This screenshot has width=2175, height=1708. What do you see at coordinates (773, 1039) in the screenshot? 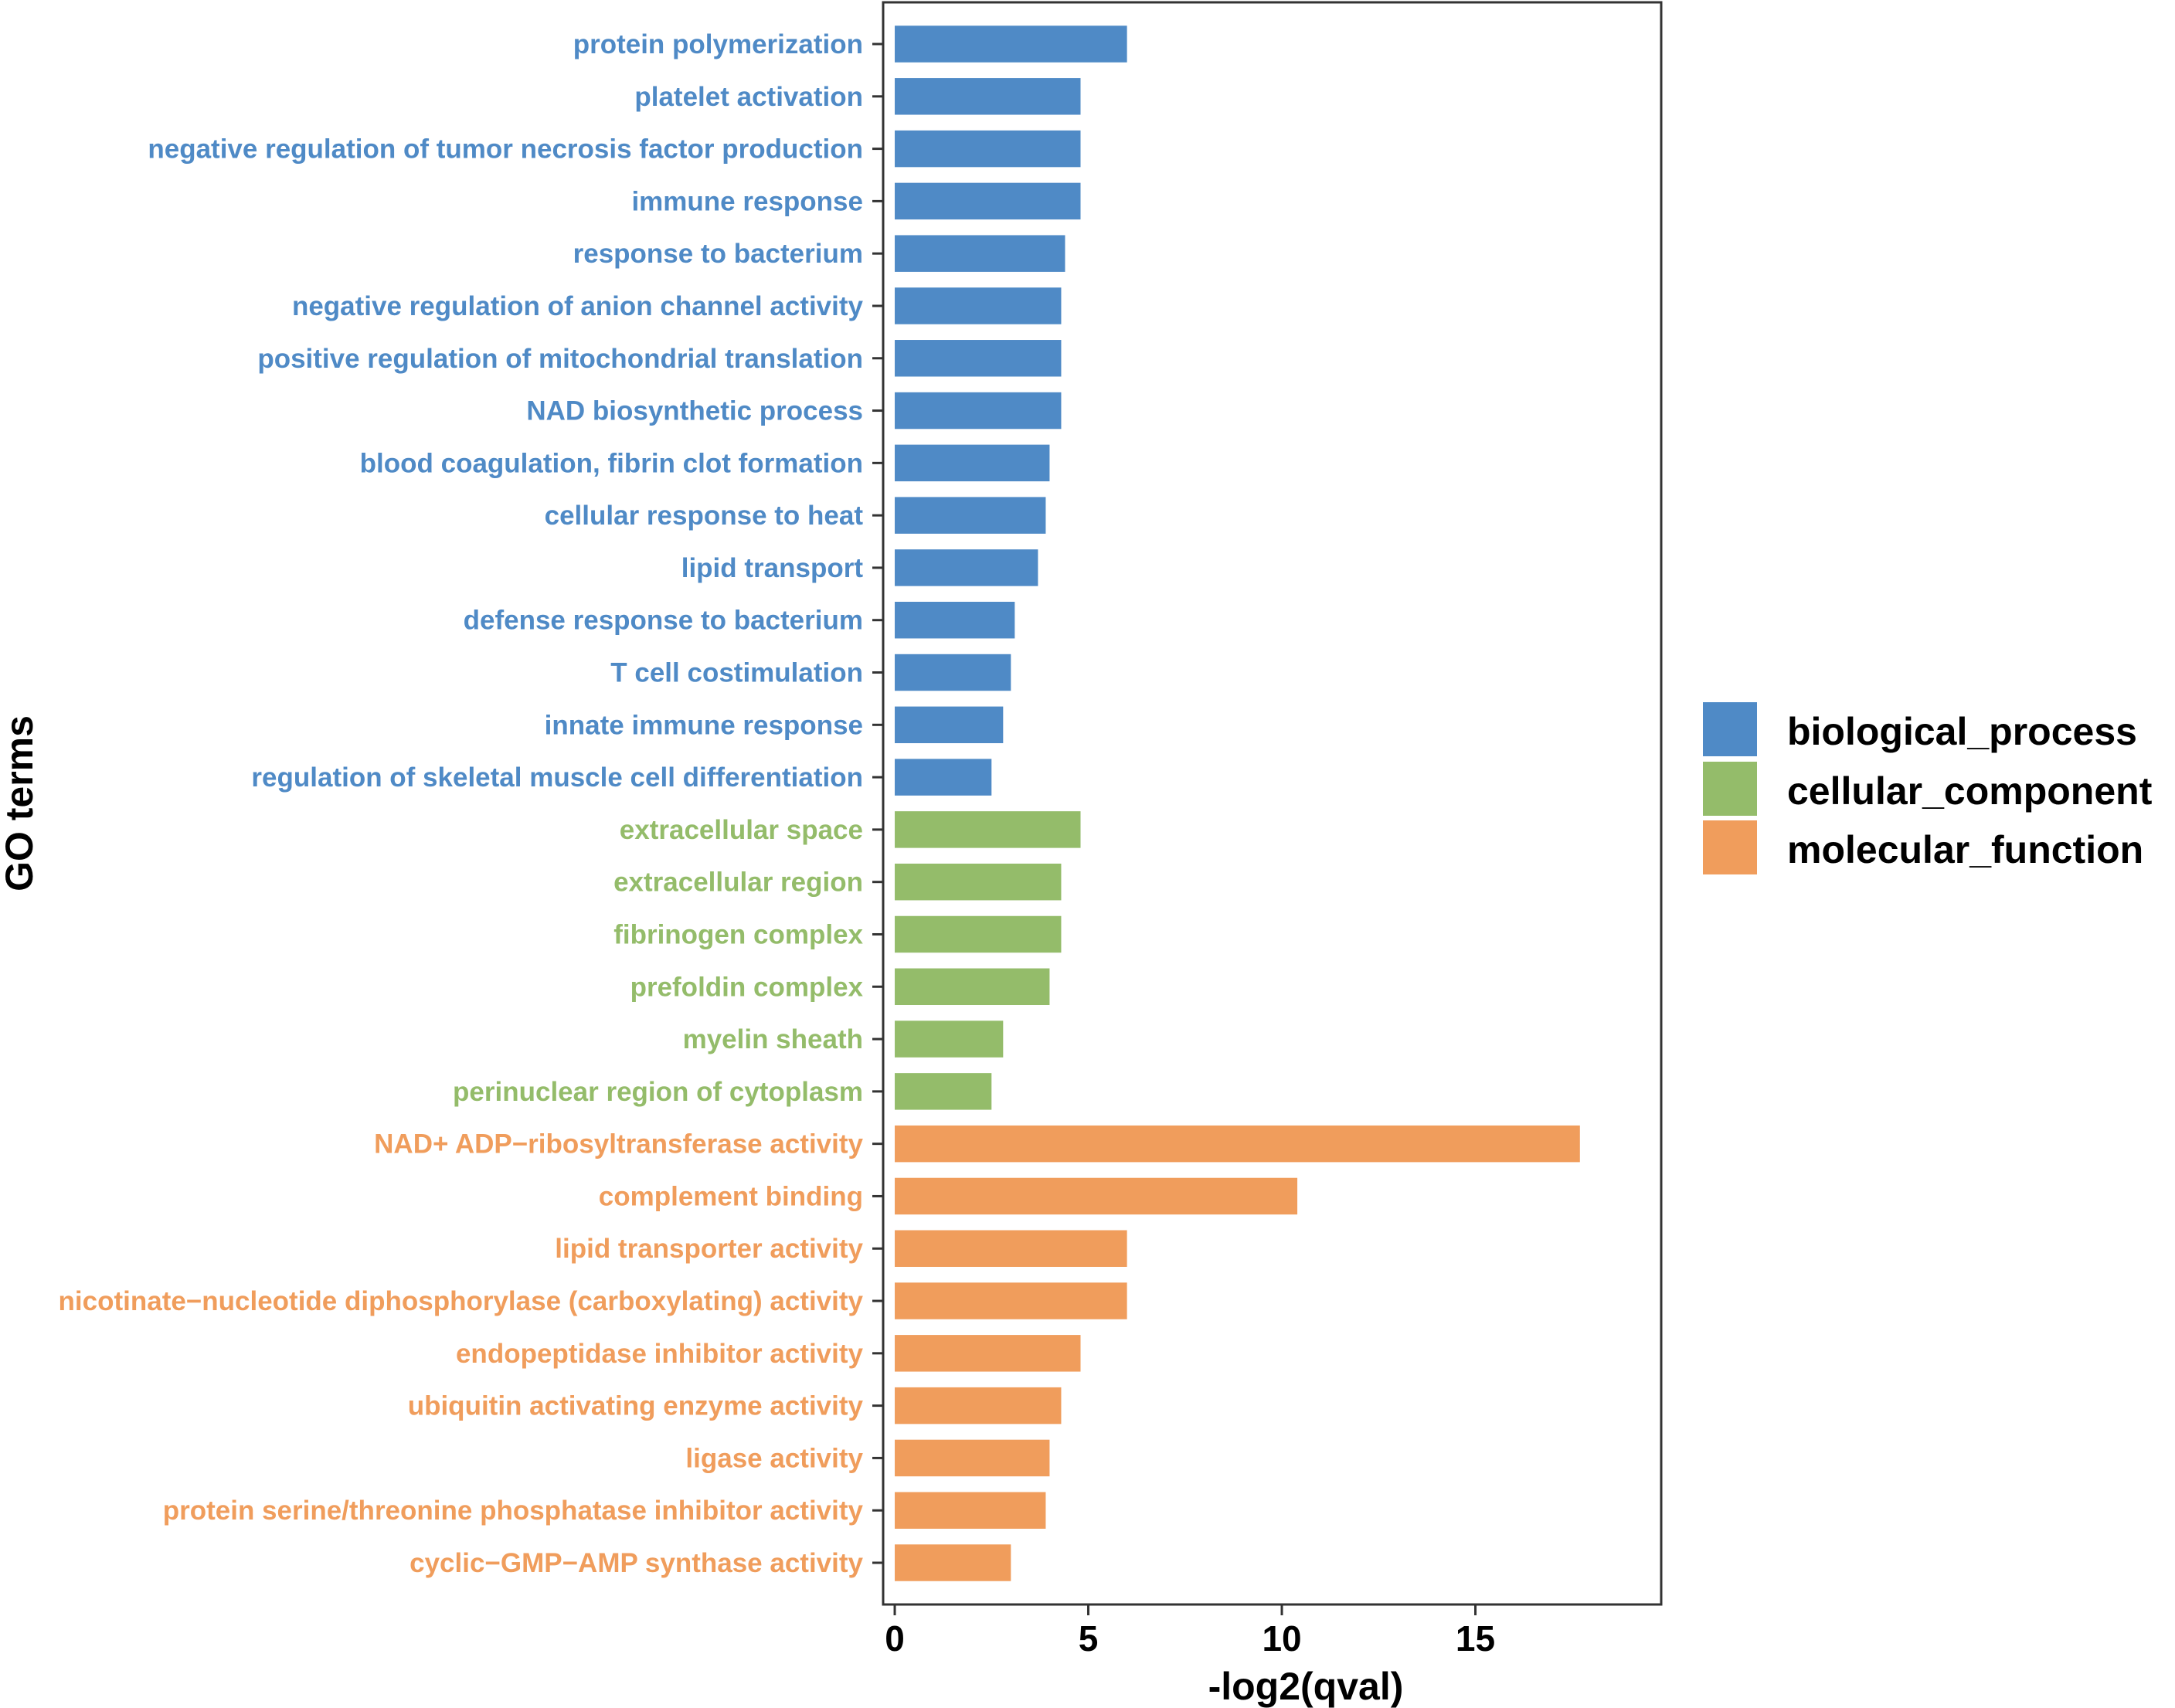
I see `category-label: myelin sheath` at bounding box center [773, 1039].